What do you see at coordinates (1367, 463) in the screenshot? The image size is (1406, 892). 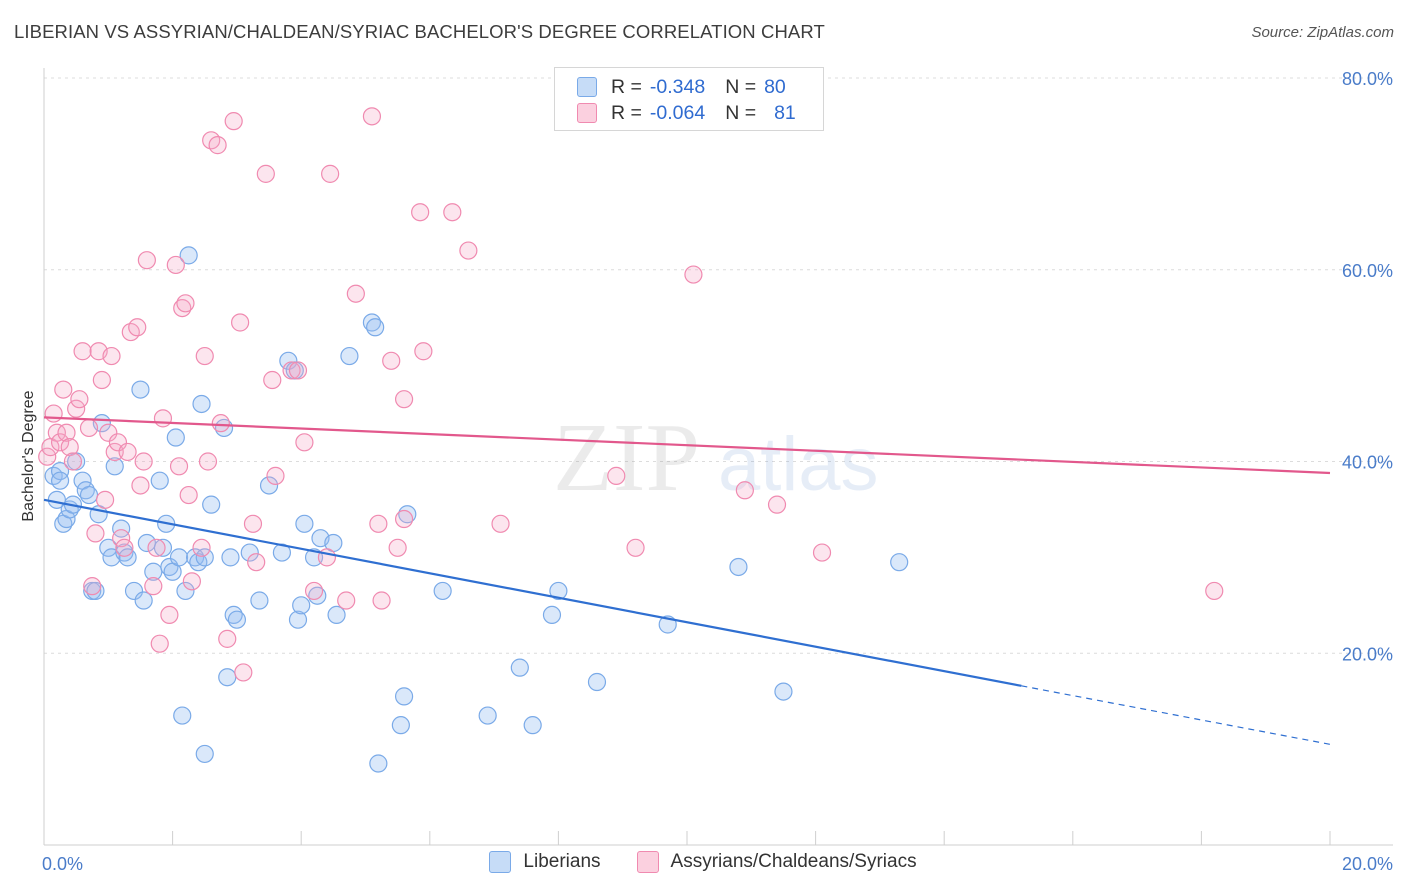 I see `y-tick-label: 40.0%` at bounding box center [1367, 463].